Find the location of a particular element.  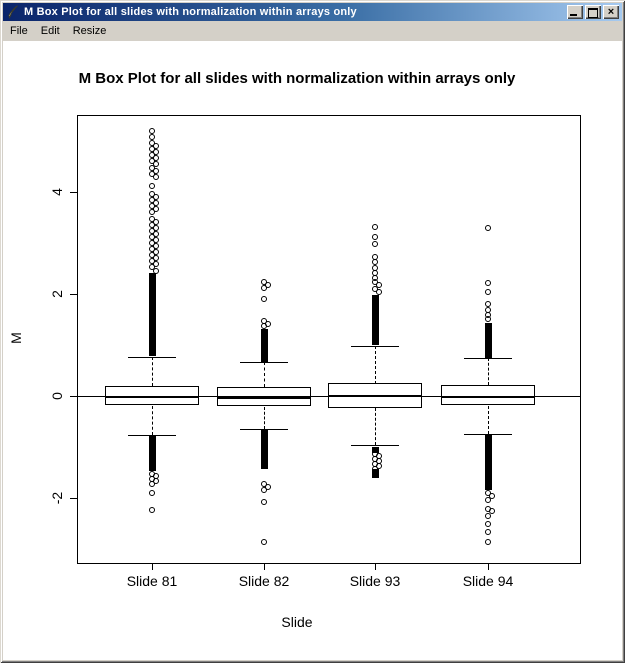

x-tick-label: Slide 94 is located at coordinates (488, 581).